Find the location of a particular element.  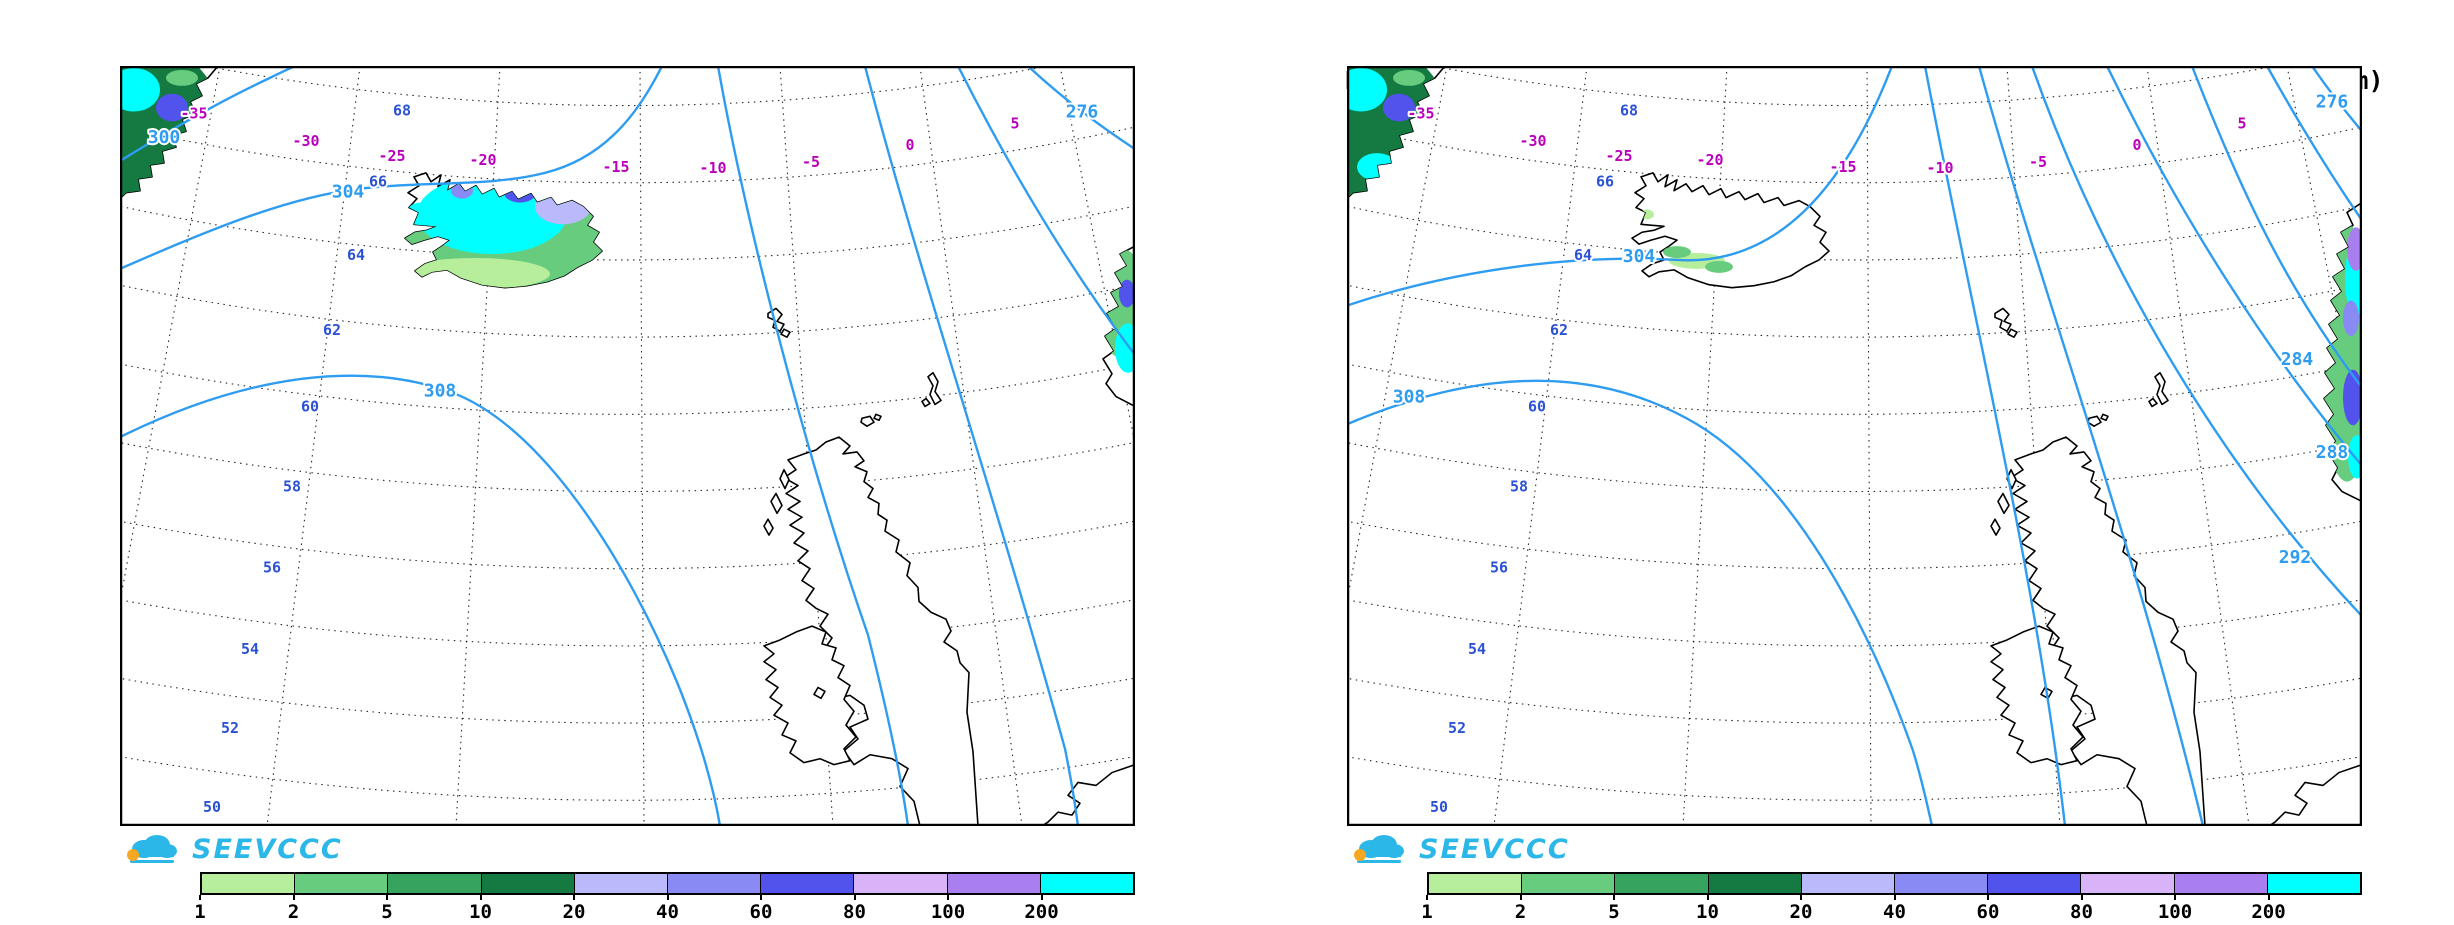

temp-label: -15 is located at coordinates (1842, 167).